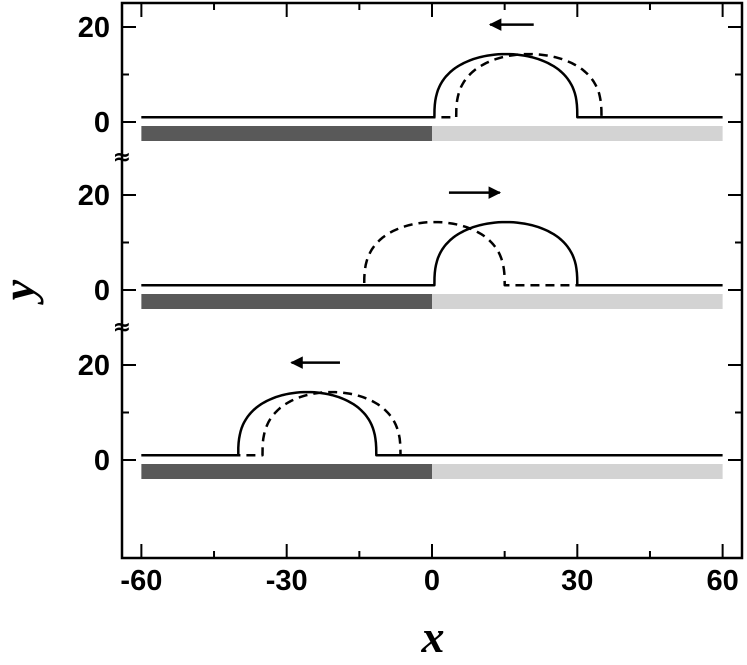  Describe the element at coordinates (22, 292) in the screenshot. I see `y-axis-label: y` at that location.